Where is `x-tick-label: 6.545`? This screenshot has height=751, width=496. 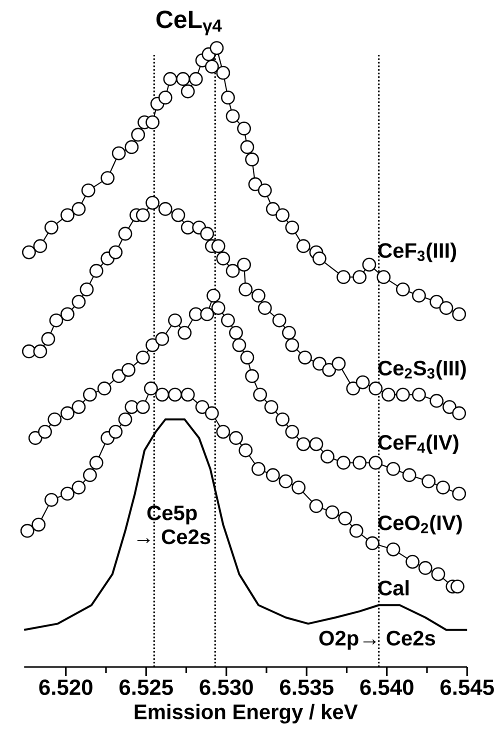 x-tick-label: 6.545 is located at coordinates (467, 688).